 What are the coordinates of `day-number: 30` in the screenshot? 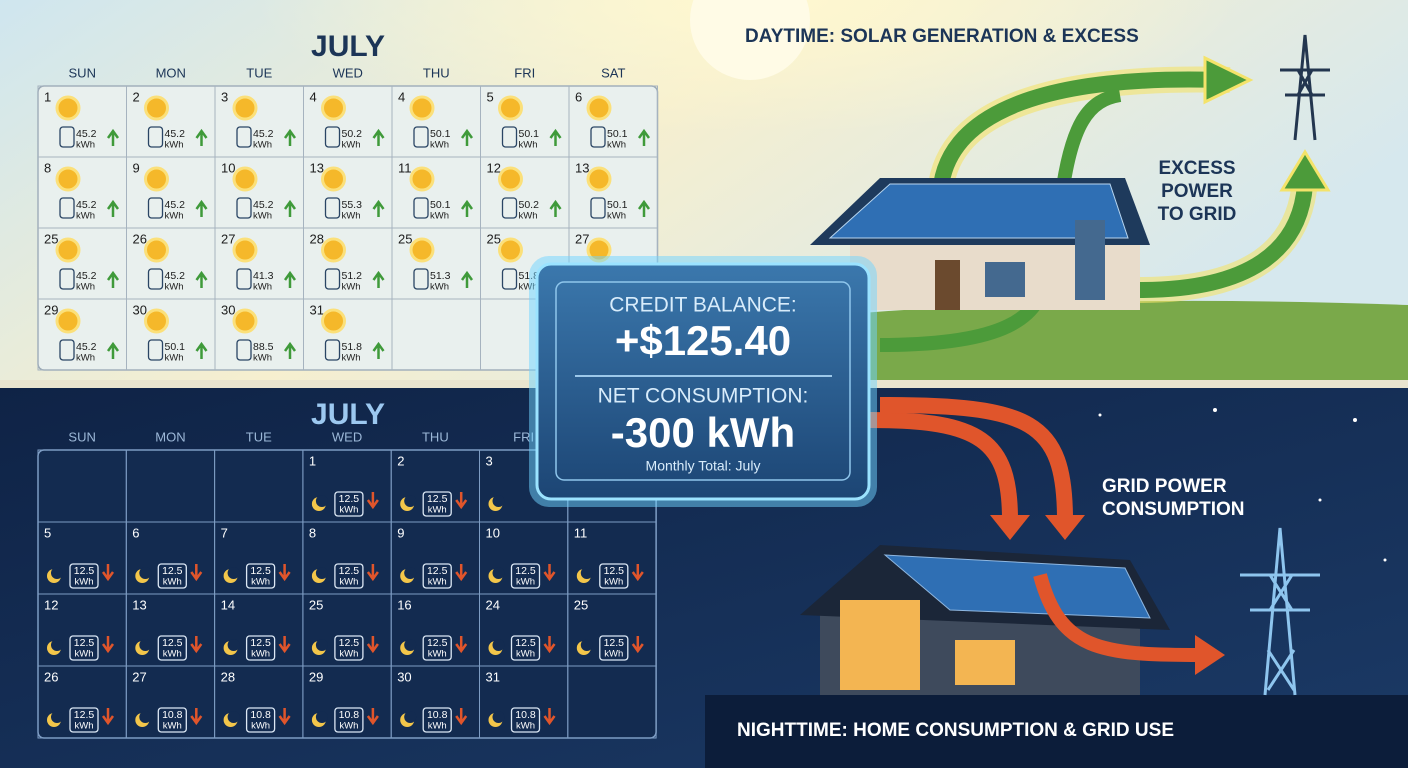 It's located at (140, 309).